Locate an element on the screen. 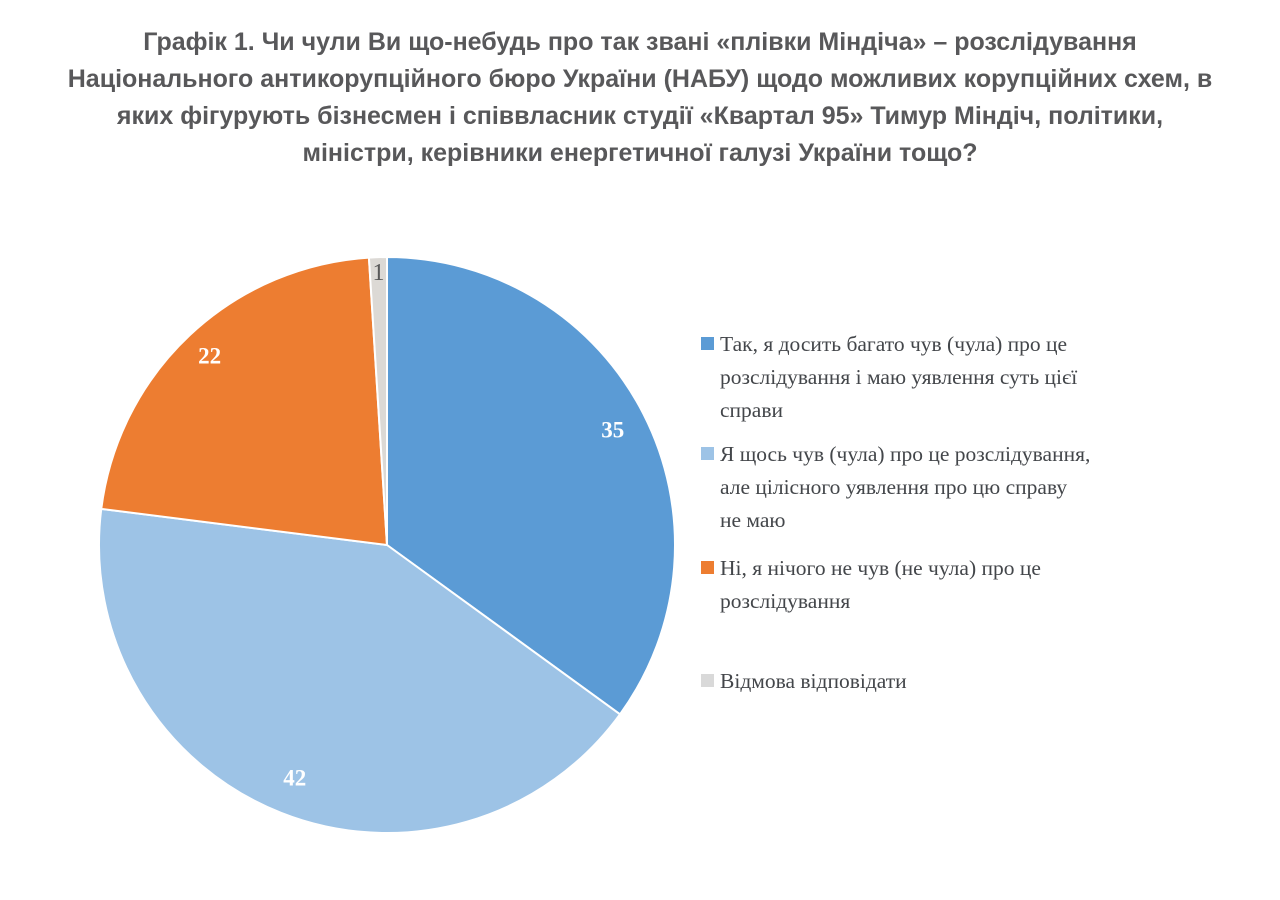 The height and width of the screenshot is (900, 1280). pie-data-label-heard-something: 42 is located at coordinates (294, 778).